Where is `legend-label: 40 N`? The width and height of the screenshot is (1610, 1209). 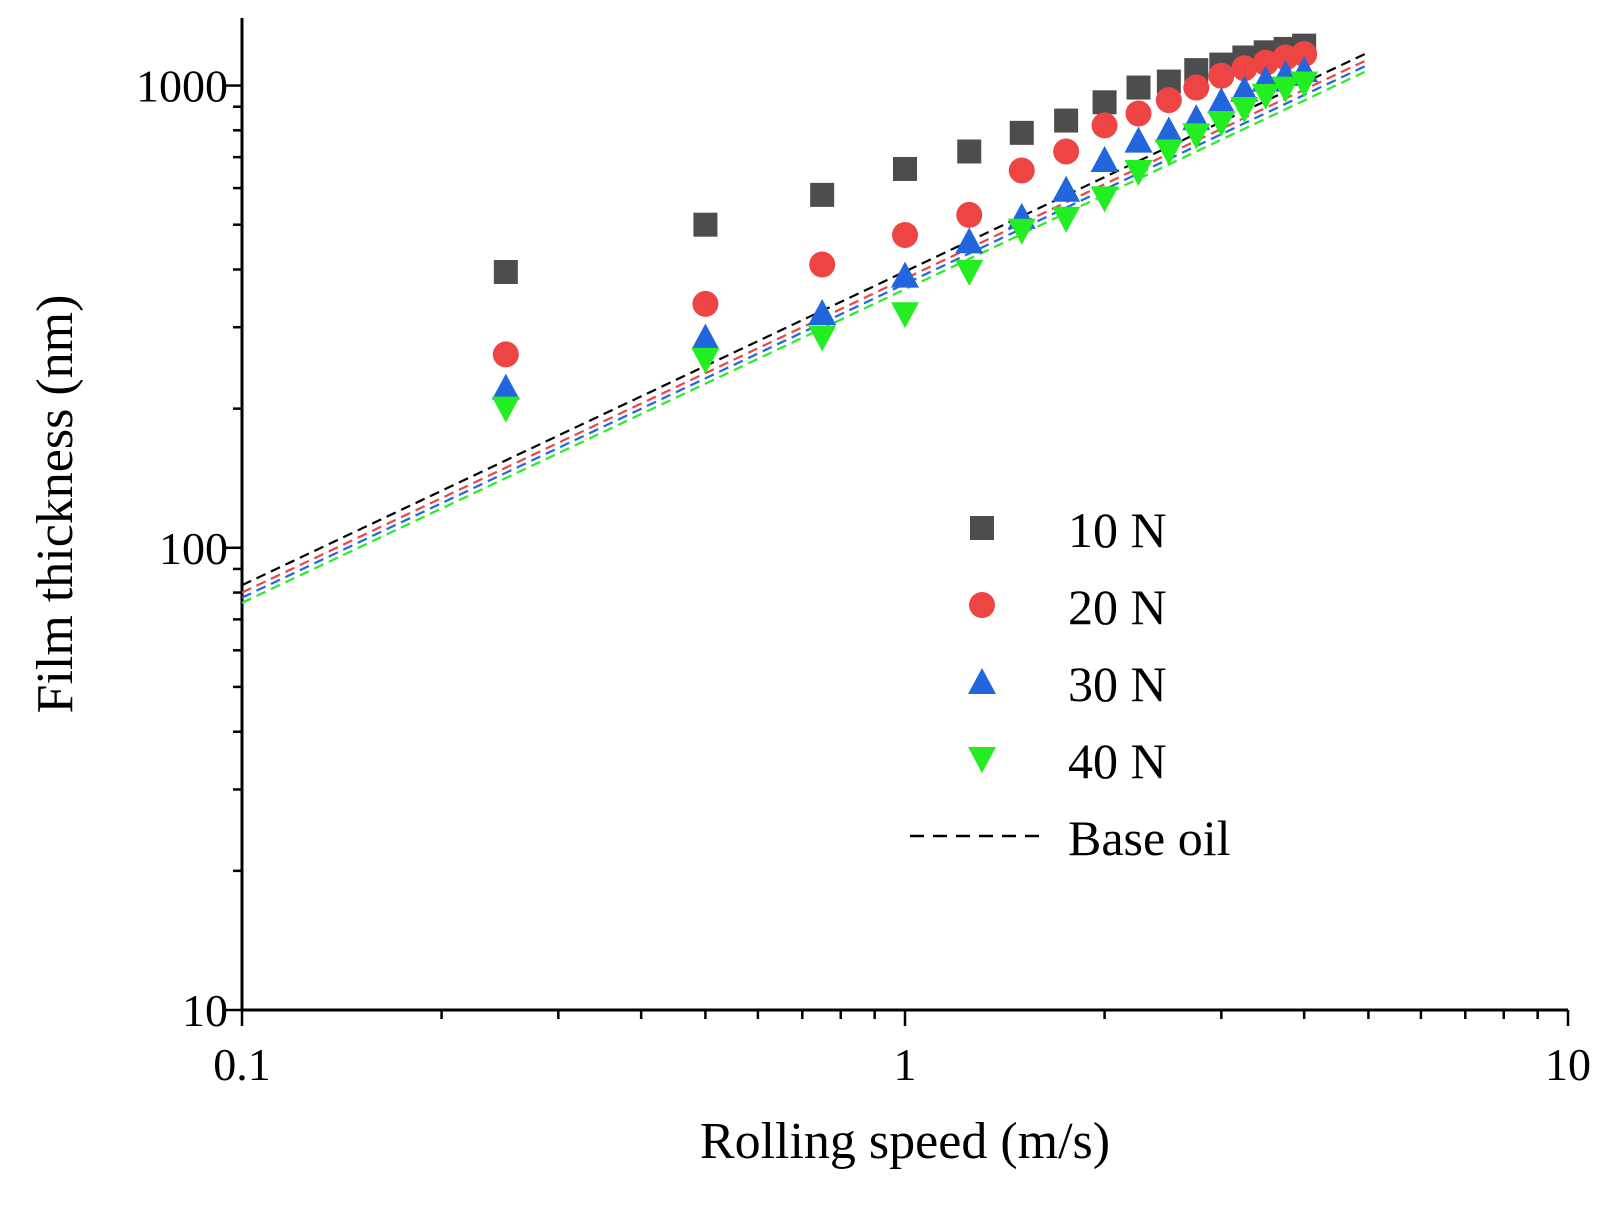 legend-label: 40 N is located at coordinates (1117, 761).